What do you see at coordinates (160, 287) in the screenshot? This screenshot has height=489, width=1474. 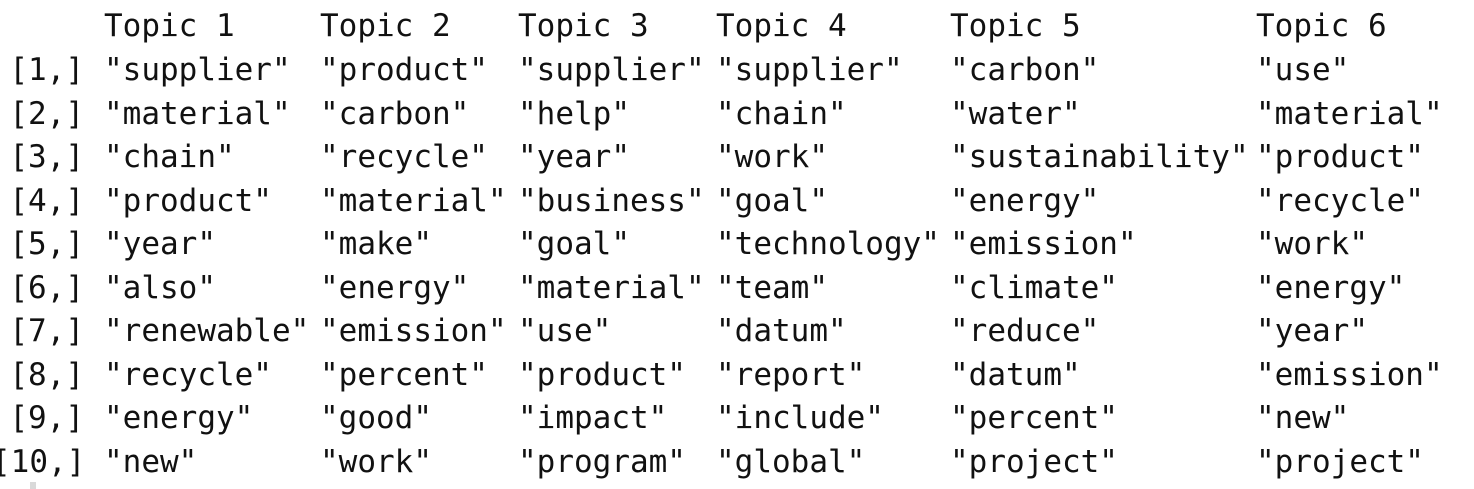 I see `table-cell: "also"` at bounding box center [160, 287].